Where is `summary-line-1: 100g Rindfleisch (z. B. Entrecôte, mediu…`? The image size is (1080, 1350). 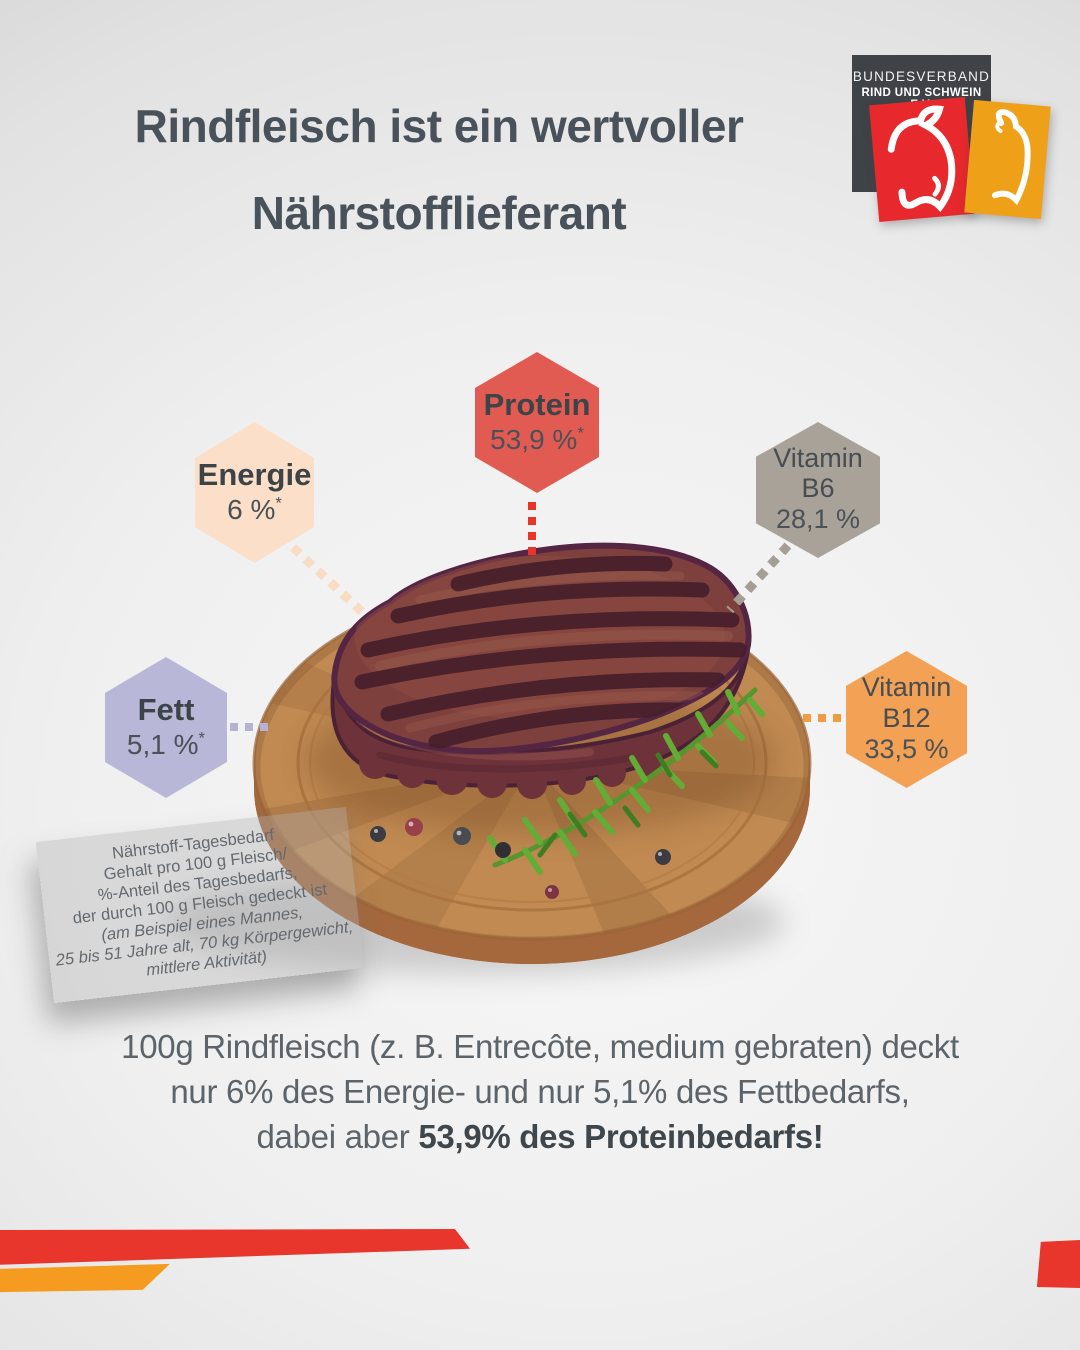
summary-line-1: 100g Rindfleisch (z. B. Entrecôte, mediu… is located at coordinates (540, 1046).